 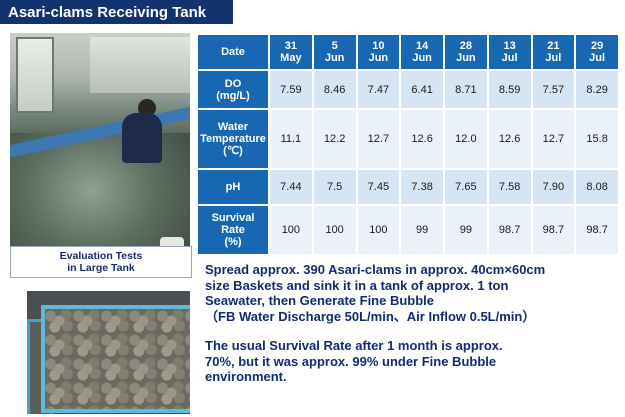 I want to click on date-cell: 10 Jun, so click(x=378, y=52).